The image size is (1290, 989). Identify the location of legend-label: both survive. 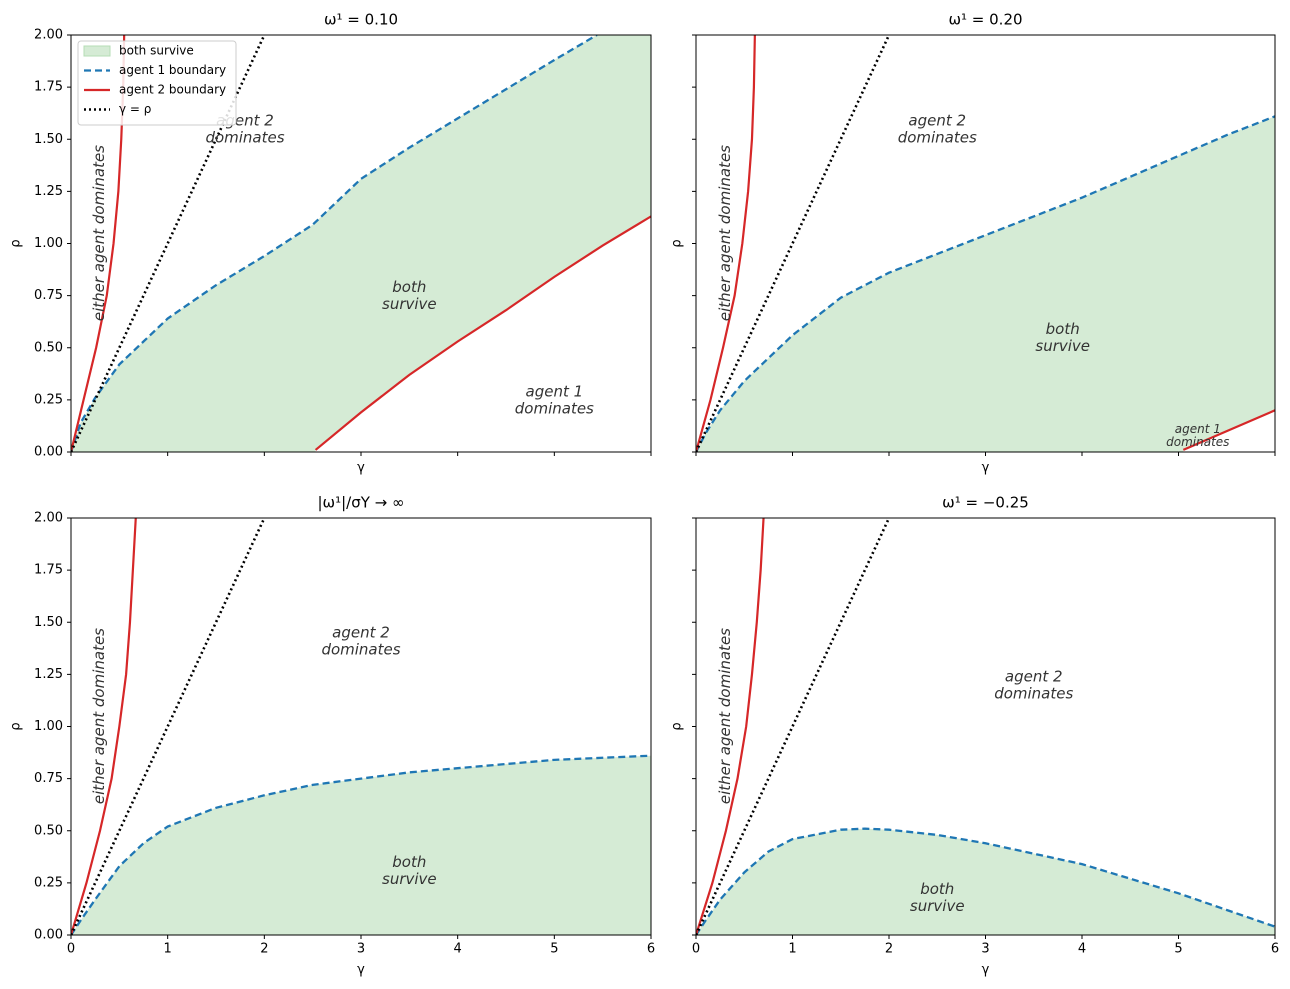
(156, 51).